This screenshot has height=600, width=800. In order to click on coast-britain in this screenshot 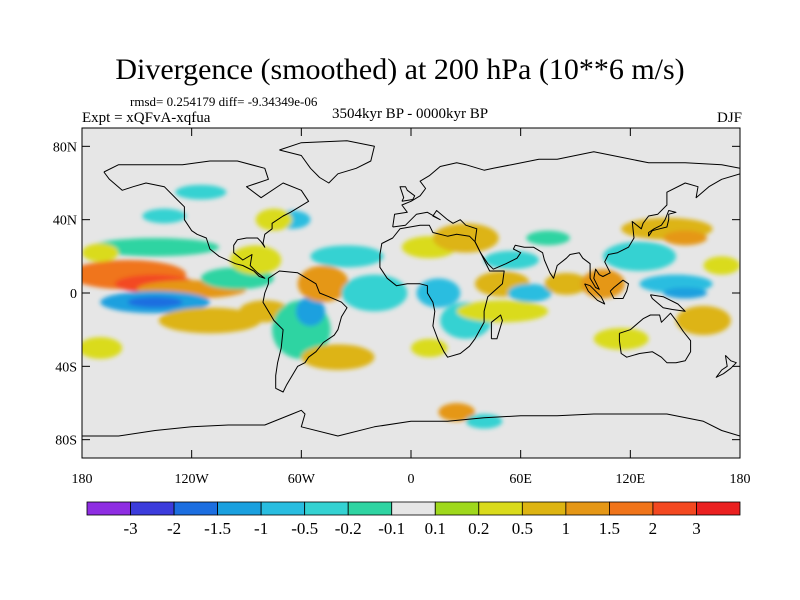, I will do `click(407, 194)`.